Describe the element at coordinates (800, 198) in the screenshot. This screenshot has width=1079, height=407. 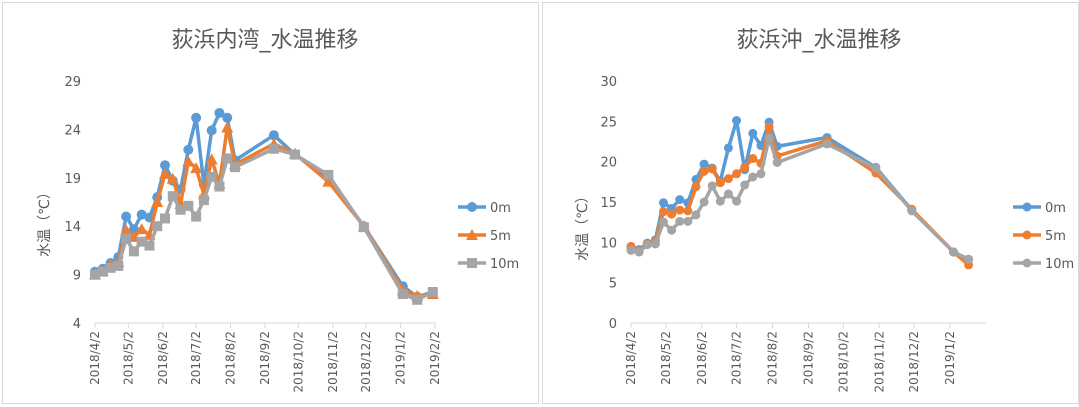
I see `series-10m` at that location.